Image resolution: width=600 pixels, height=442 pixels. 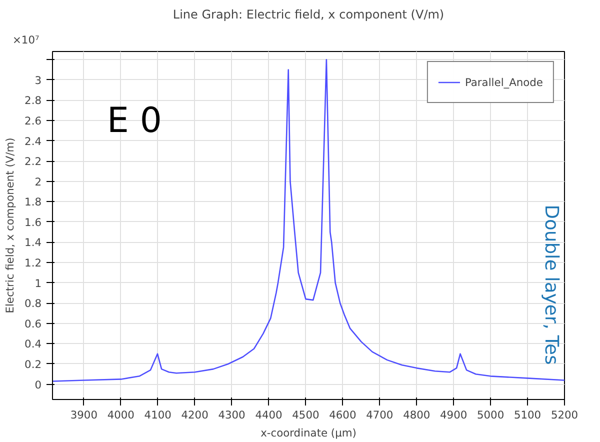 I want to click on x-tick-label: 4500, so click(x=306, y=415).